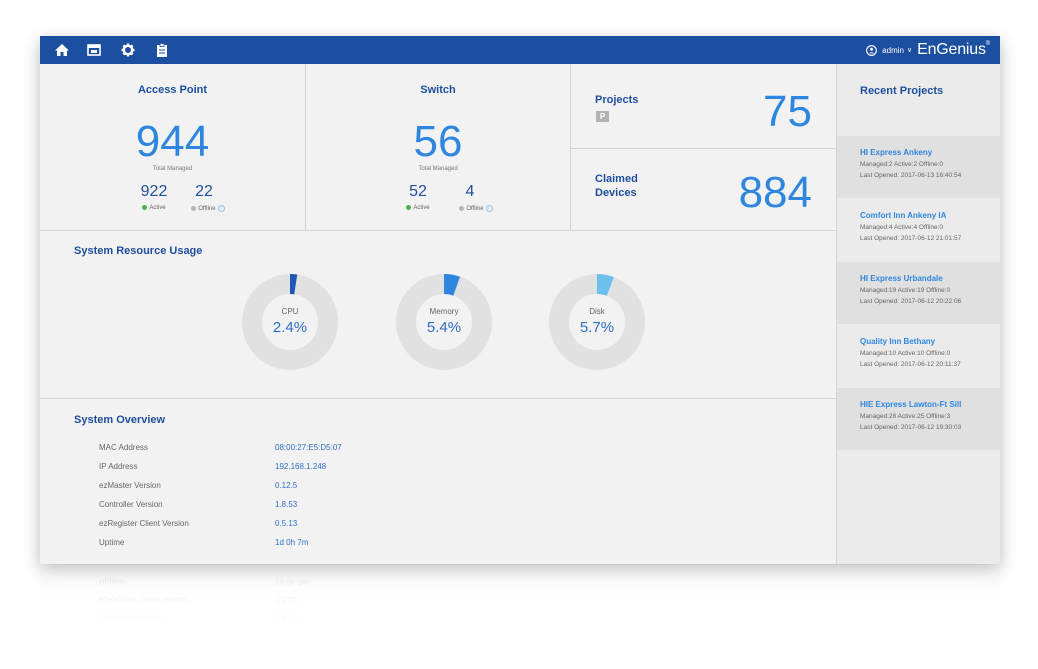 The width and height of the screenshot is (1038, 669). What do you see at coordinates (438, 141) in the screenshot?
I see `switch-total: 56` at bounding box center [438, 141].